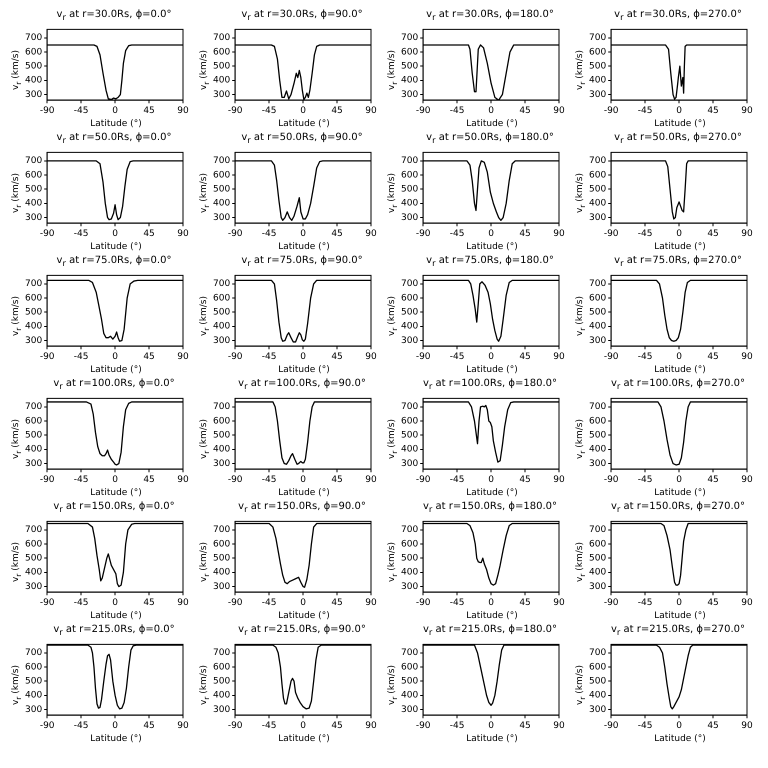 This screenshot has height=768, width=768. What do you see at coordinates (301, 15) in the screenshot?
I see `chart-title: v$_{r}$ at r=30.0Rs, ϕ=90.0°` at bounding box center [301, 15].